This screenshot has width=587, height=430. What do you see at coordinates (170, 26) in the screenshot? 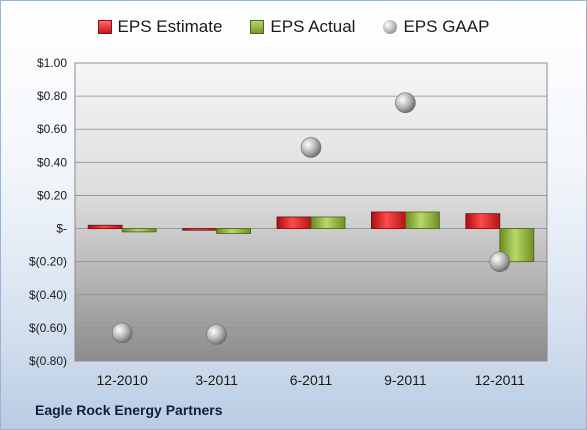
I see `legend-label-eps-estimate: EPS Estimate` at bounding box center [170, 26].